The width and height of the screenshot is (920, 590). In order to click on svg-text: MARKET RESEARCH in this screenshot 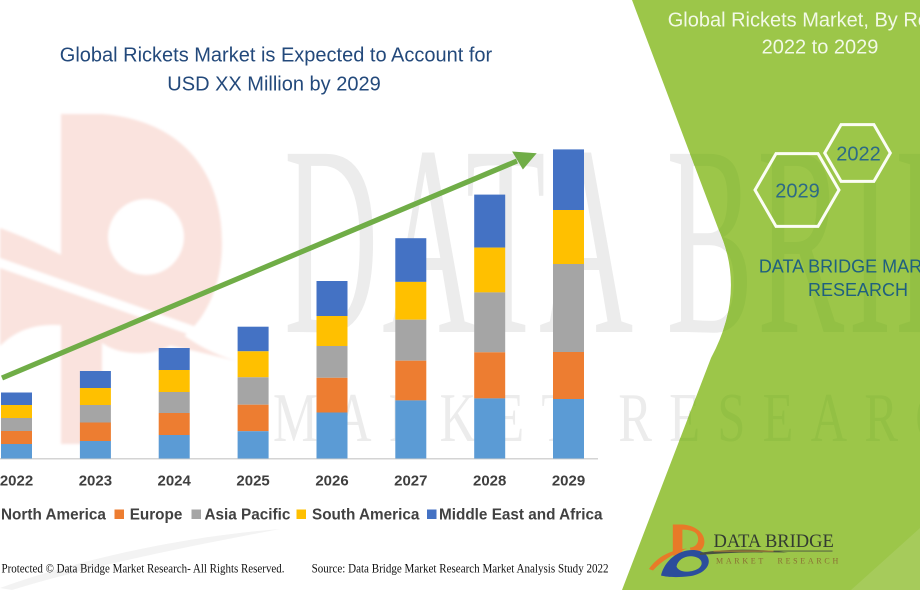, I will do `click(778, 561)`.